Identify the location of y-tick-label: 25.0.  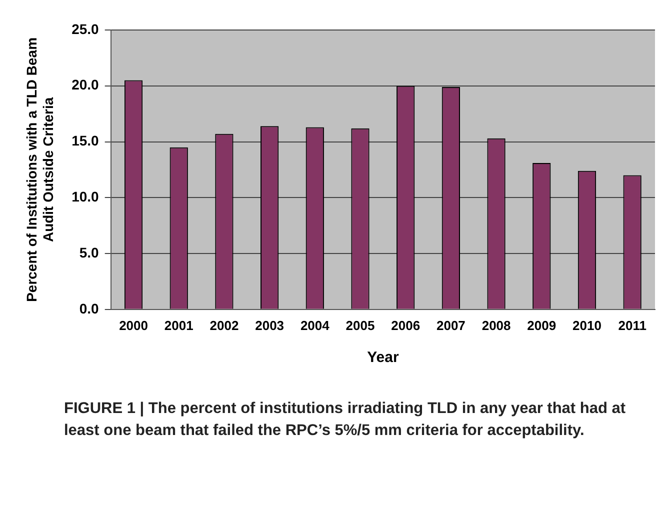
(86, 28).